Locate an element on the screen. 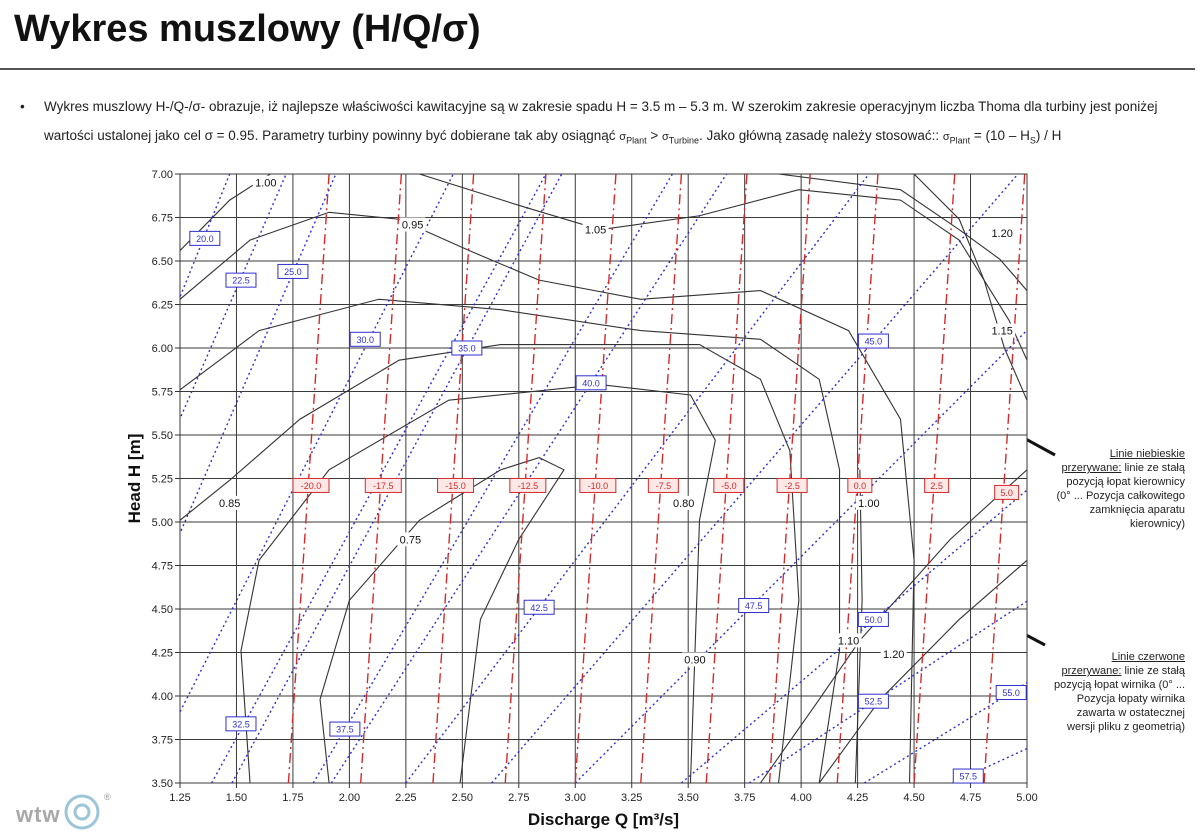 This screenshot has width=1200, height=840. line-label: 37.5 is located at coordinates (345, 730).